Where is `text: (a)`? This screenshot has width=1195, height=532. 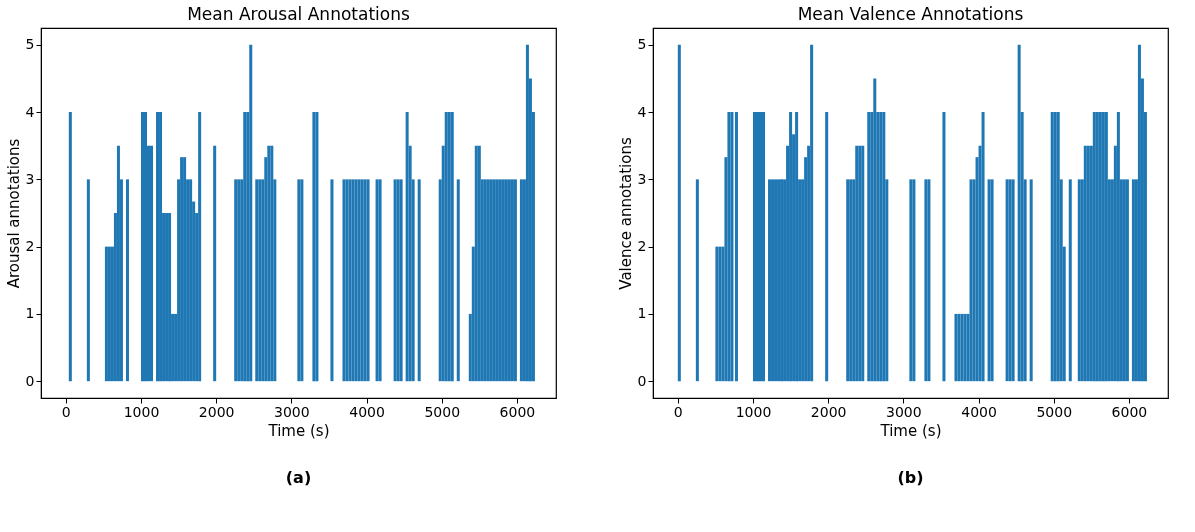 text: (a) is located at coordinates (298, 477).